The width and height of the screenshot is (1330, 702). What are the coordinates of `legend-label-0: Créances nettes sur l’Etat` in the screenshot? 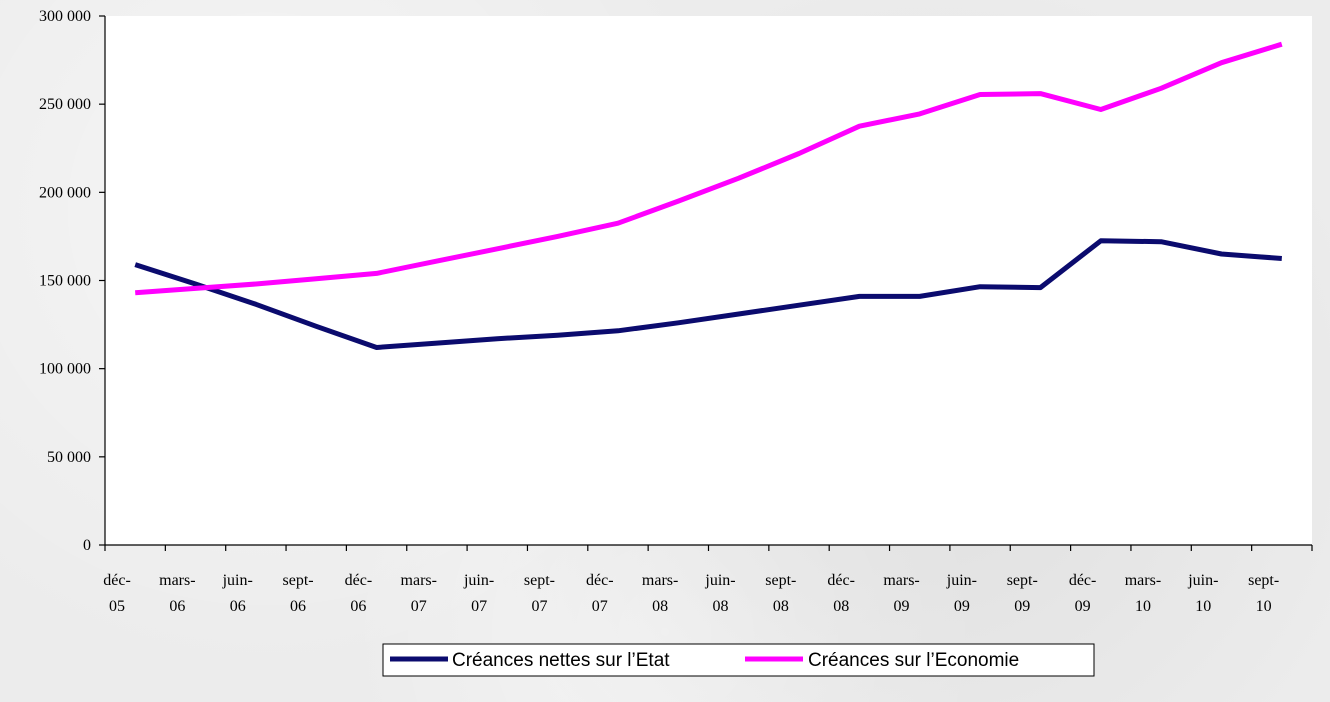 It's located at (561, 660).